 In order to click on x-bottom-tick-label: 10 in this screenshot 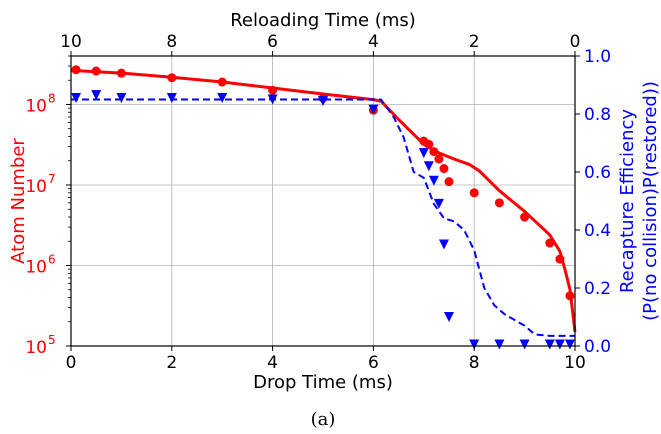, I will do `click(575, 363)`.